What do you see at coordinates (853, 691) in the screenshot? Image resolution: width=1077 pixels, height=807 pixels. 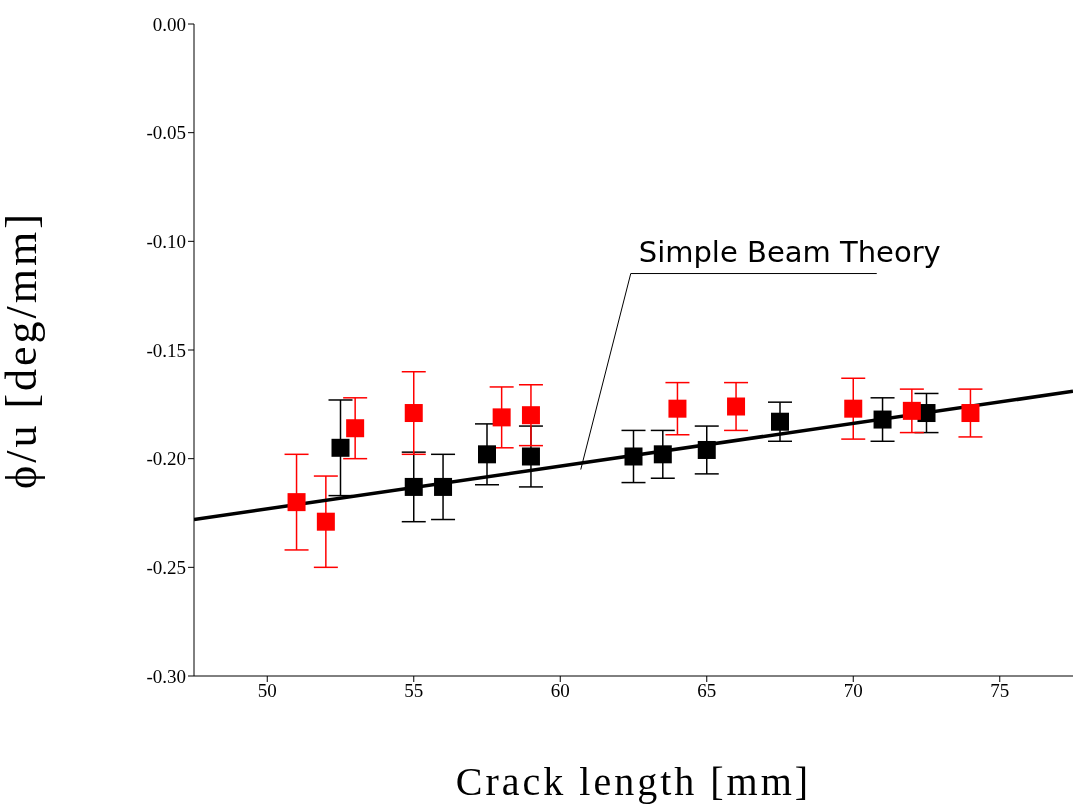 I see `x-tick-label: 70` at bounding box center [853, 691].